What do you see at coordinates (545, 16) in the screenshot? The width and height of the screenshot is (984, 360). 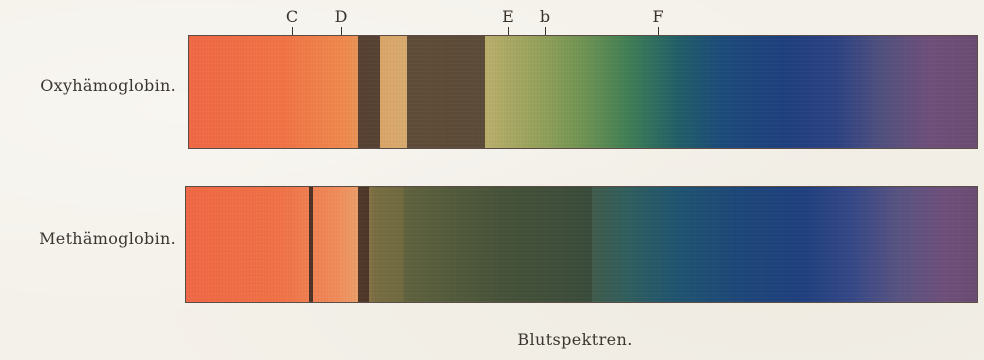 I see `fraunhofer-letter: b` at bounding box center [545, 16].